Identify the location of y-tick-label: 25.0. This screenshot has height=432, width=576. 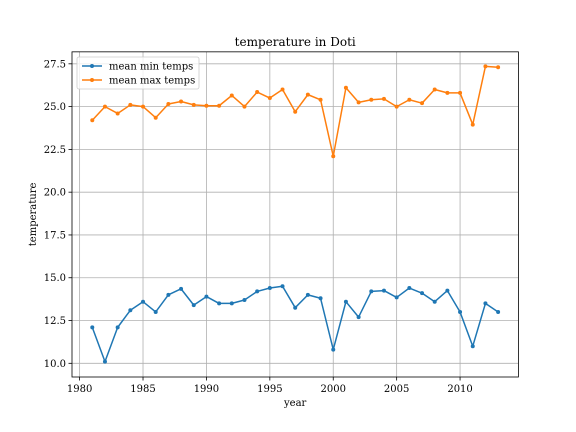
(55, 107).